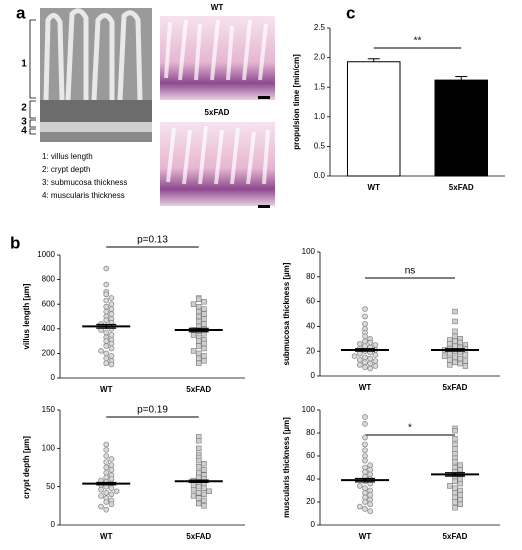 The height and width of the screenshot is (550, 522). Describe the element at coordinates (217, 58) in the screenshot. I see `histology-wt` at that location.